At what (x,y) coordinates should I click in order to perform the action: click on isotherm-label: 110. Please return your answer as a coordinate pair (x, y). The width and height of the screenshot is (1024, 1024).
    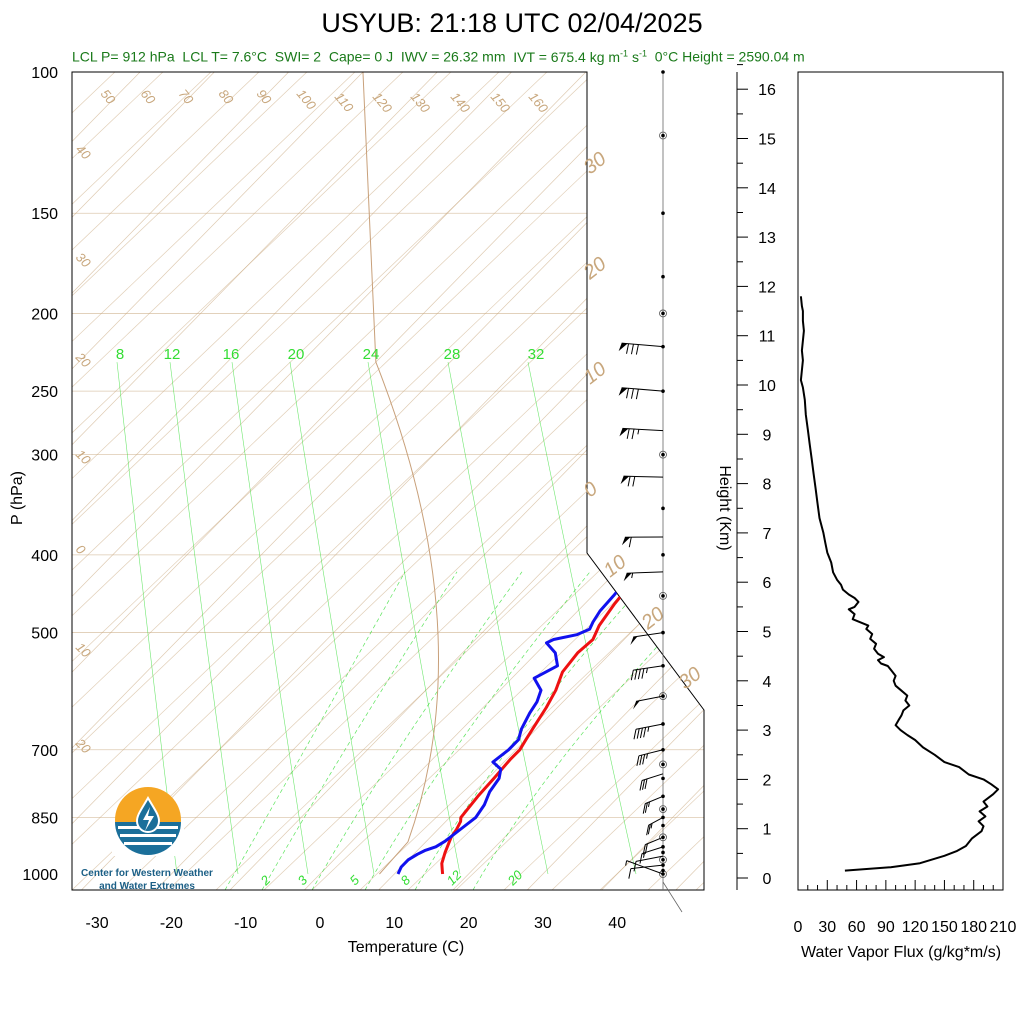
    Looking at the image, I should click on (344, 102).